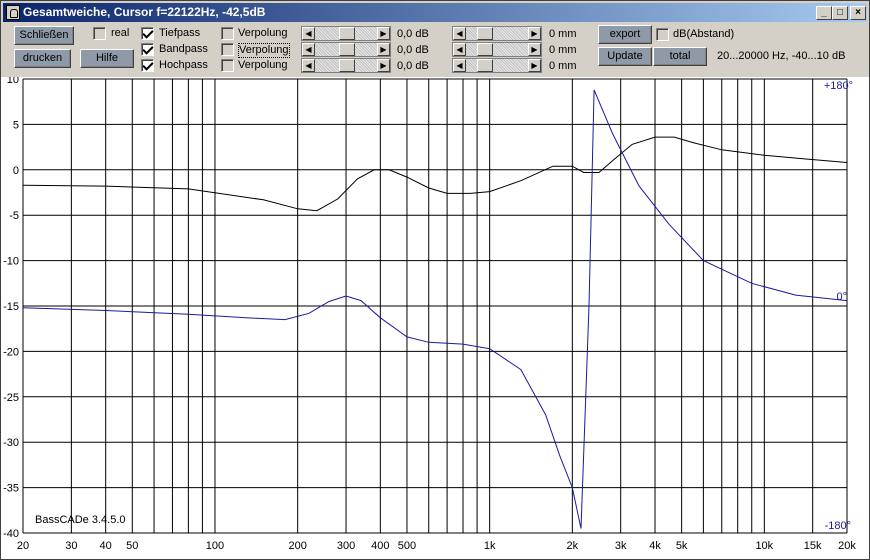 The height and width of the screenshot is (560, 870). Describe the element at coordinates (11, 443) in the screenshot. I see `y-tick-label: -30` at that location.